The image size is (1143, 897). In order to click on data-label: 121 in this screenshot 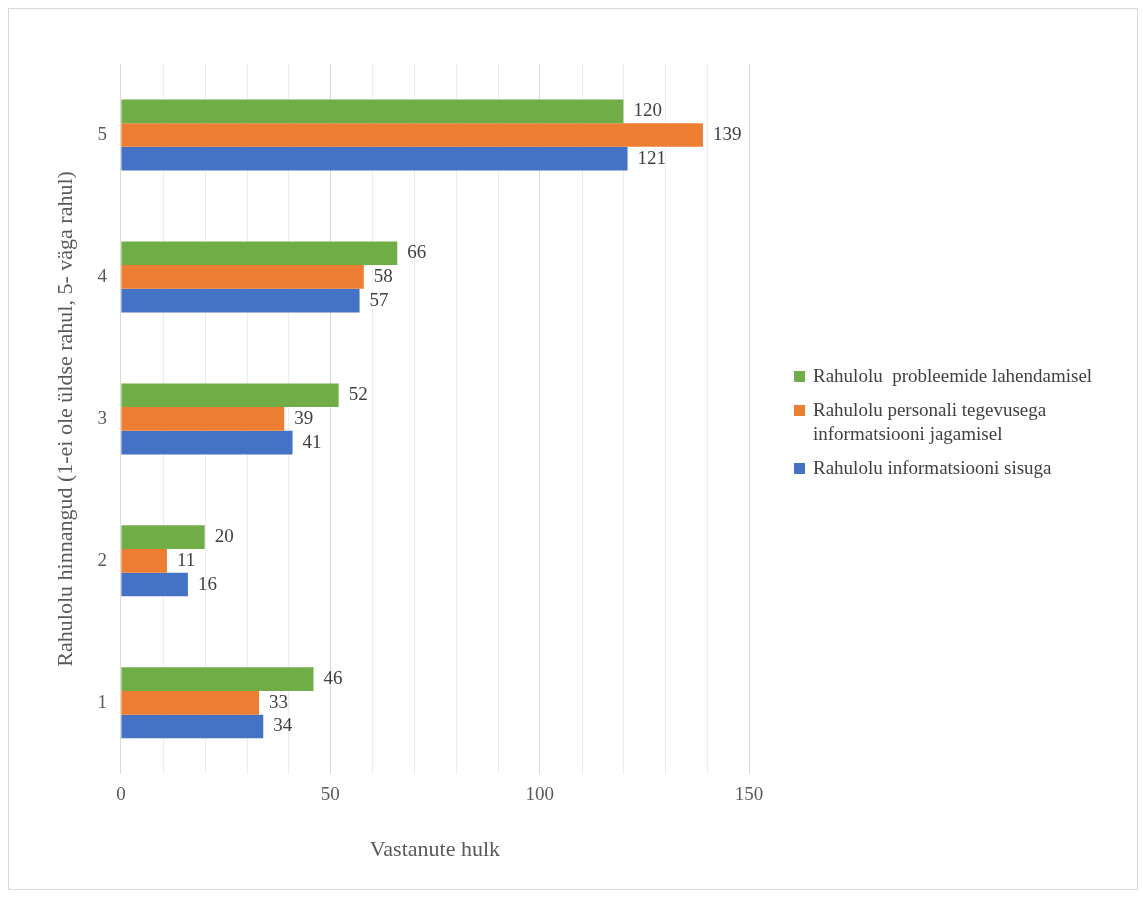, I will do `click(652, 157)`.